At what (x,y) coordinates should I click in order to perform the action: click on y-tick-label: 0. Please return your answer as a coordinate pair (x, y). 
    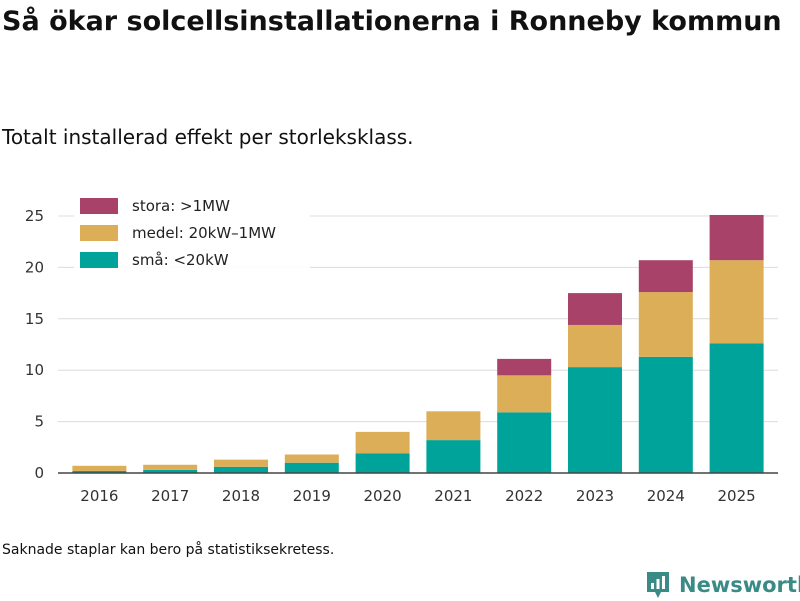
    Looking at the image, I should click on (39, 473).